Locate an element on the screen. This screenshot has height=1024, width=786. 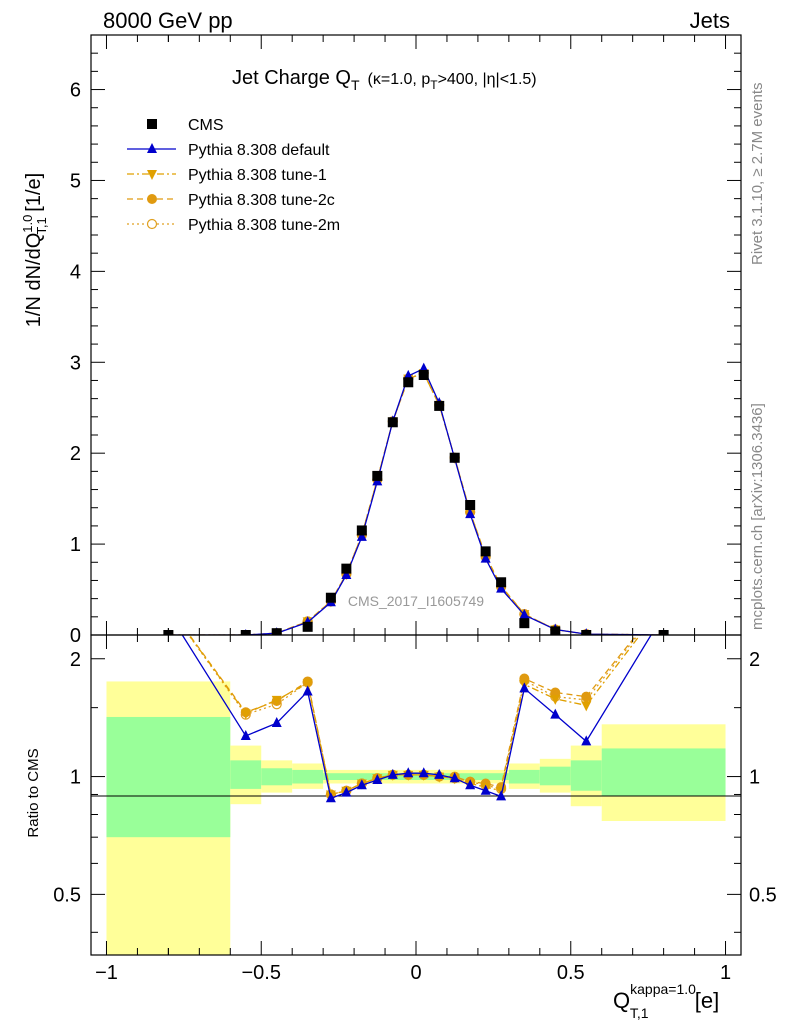
legend-item-2: Pythia 8.308 tune-1 is located at coordinates (227, 175).